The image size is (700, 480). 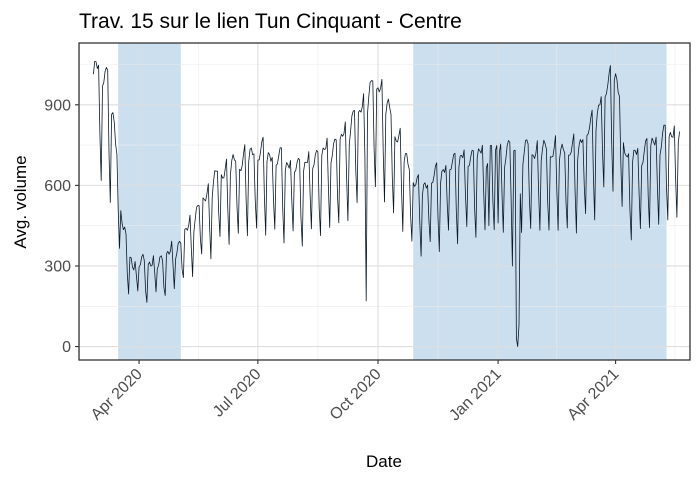 I want to click on x-tick-label: Apr 2020, so click(x=117, y=395).